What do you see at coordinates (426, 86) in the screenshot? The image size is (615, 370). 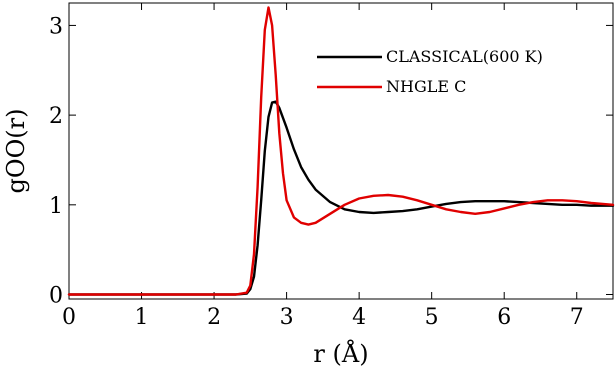 I see `legend-label: NHGLE C` at bounding box center [426, 86].